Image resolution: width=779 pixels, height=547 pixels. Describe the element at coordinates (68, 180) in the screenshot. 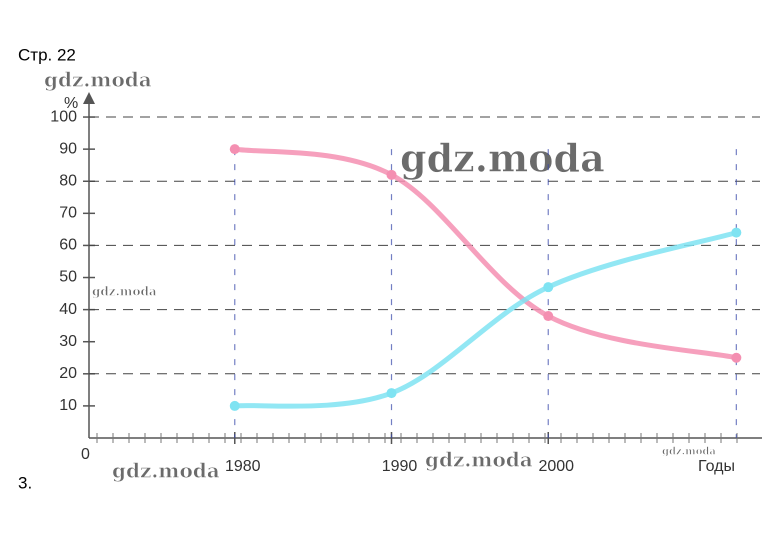

I see `y-tick-label: 80` at that location.